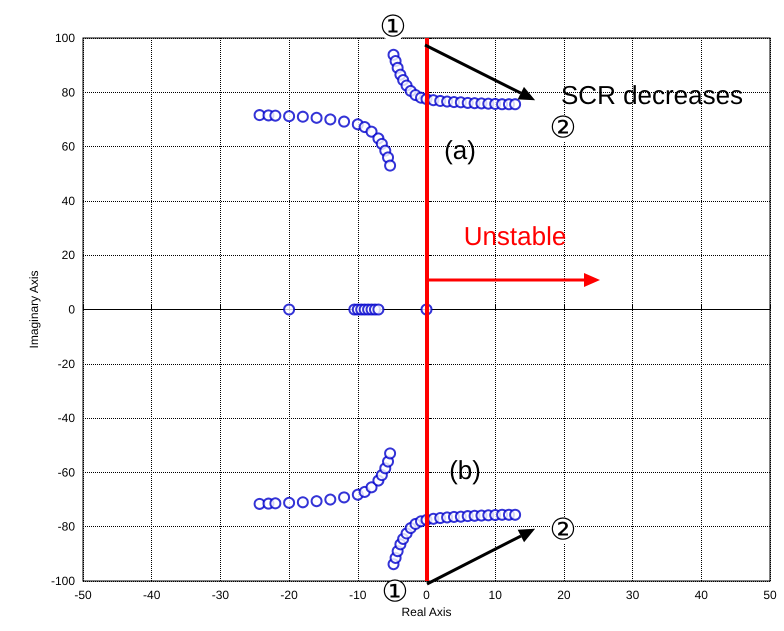  Describe the element at coordinates (152, 595) in the screenshot. I see `x-tick-label: -40` at that location.